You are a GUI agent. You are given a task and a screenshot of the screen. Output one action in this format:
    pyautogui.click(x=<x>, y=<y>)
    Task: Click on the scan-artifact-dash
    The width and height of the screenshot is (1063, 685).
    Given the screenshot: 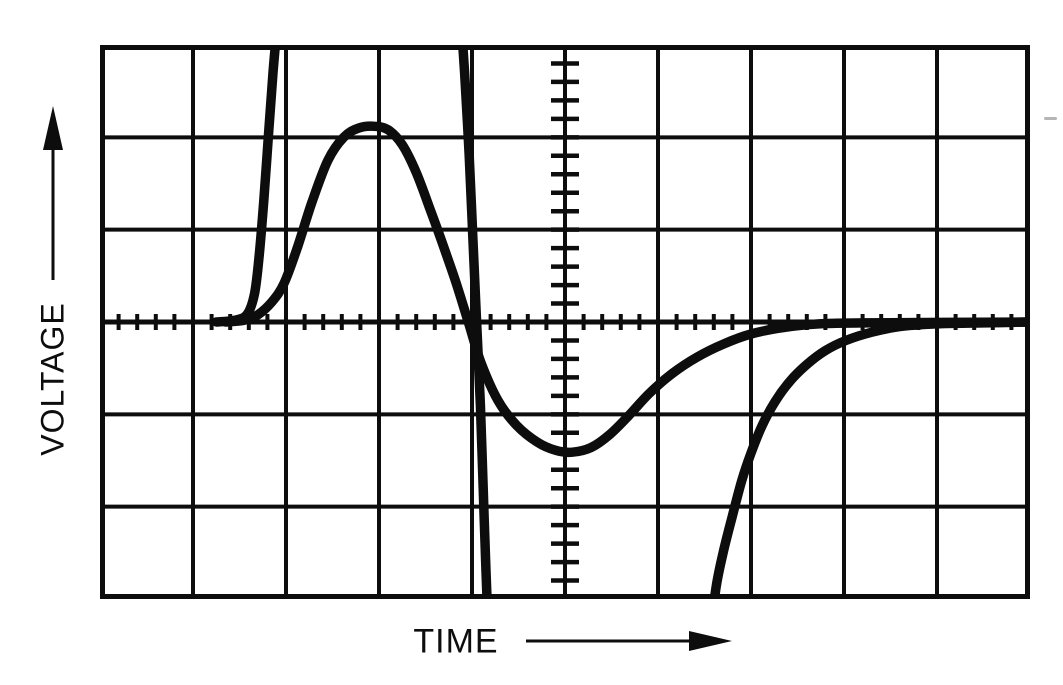 What is the action you would take?
    pyautogui.click(x=1050, y=118)
    